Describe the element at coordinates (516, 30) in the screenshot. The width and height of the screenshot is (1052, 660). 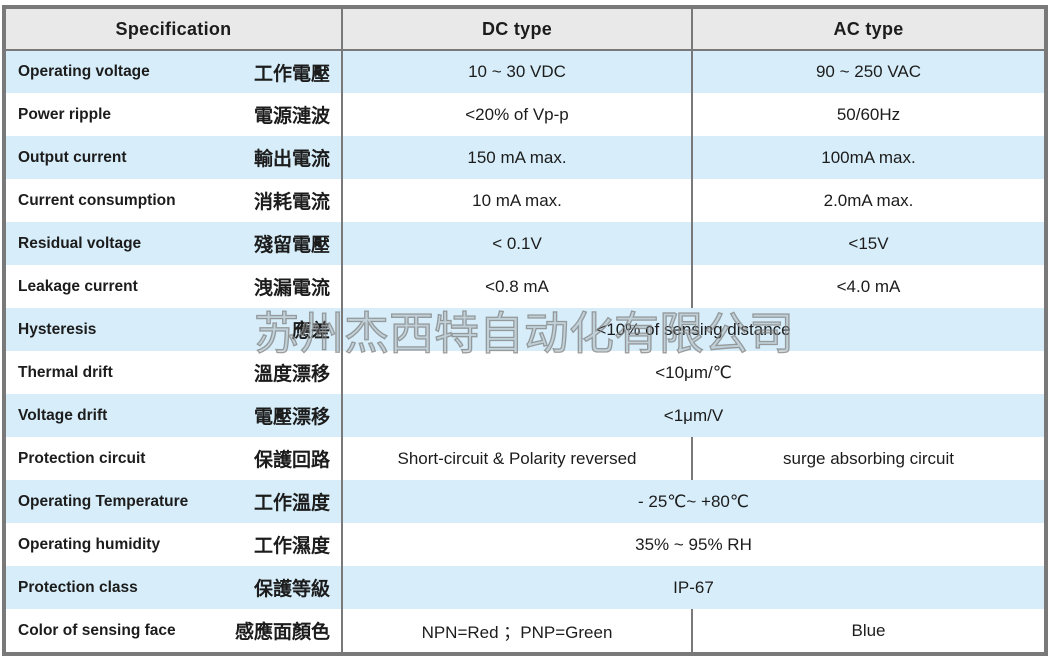
I see `header-dc-type: DC type` at that location.